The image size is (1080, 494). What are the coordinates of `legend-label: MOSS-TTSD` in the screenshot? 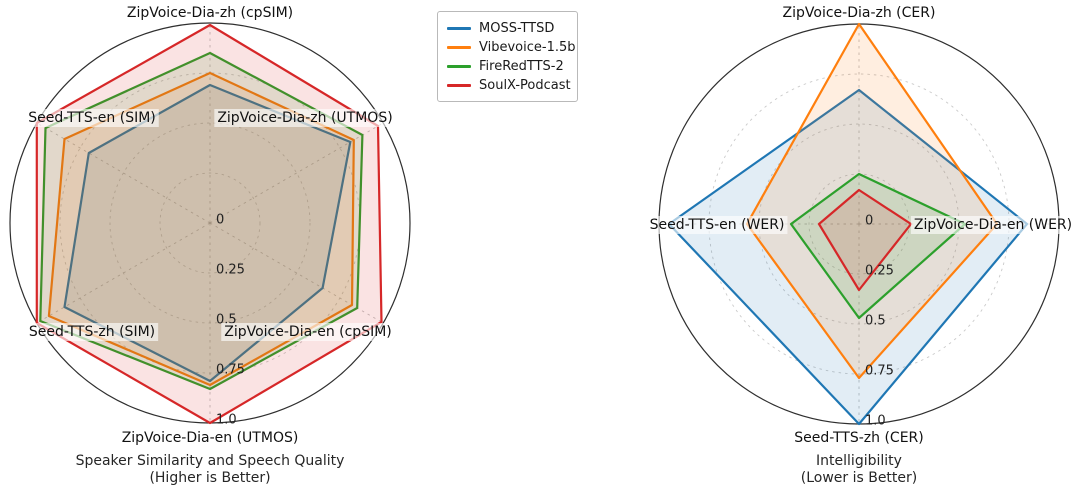 It's located at (517, 28).